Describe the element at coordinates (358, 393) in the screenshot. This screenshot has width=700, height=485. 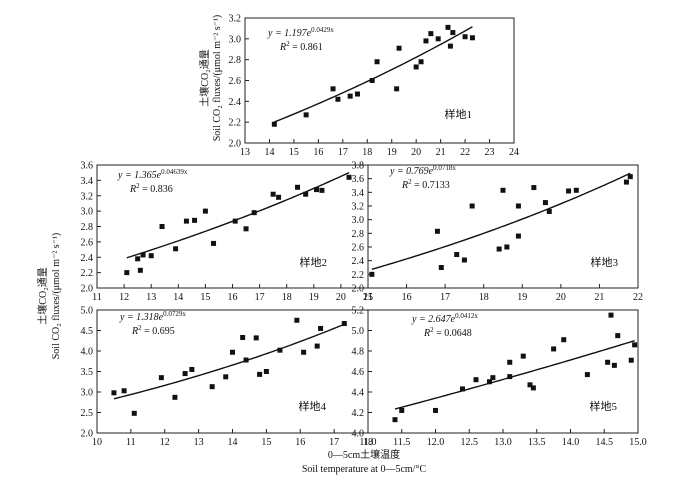
I see `y-tick-label: 4.4` at that location.